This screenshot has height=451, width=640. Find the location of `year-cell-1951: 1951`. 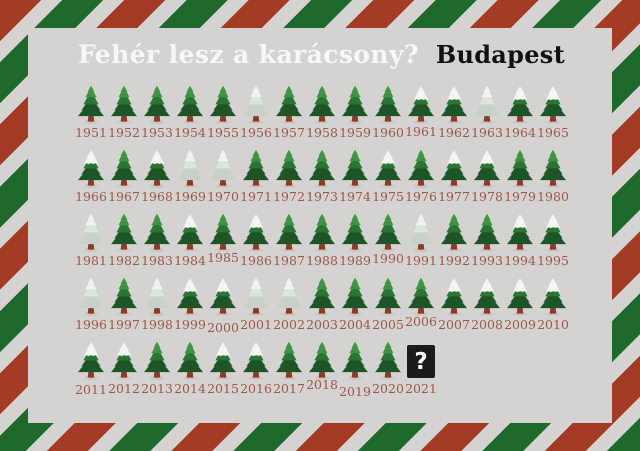

year-cell-1951: 1951 is located at coordinates (91, 112).